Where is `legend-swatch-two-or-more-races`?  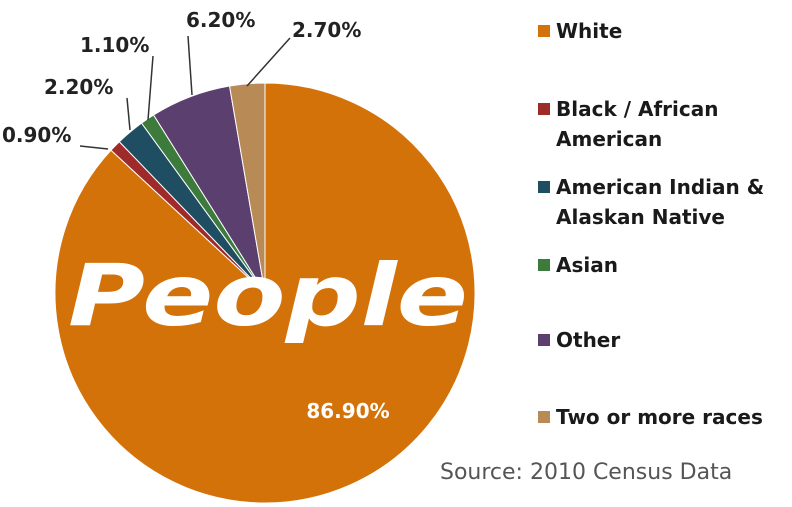
legend-swatch-two-or-more-races is located at coordinates (544, 417).